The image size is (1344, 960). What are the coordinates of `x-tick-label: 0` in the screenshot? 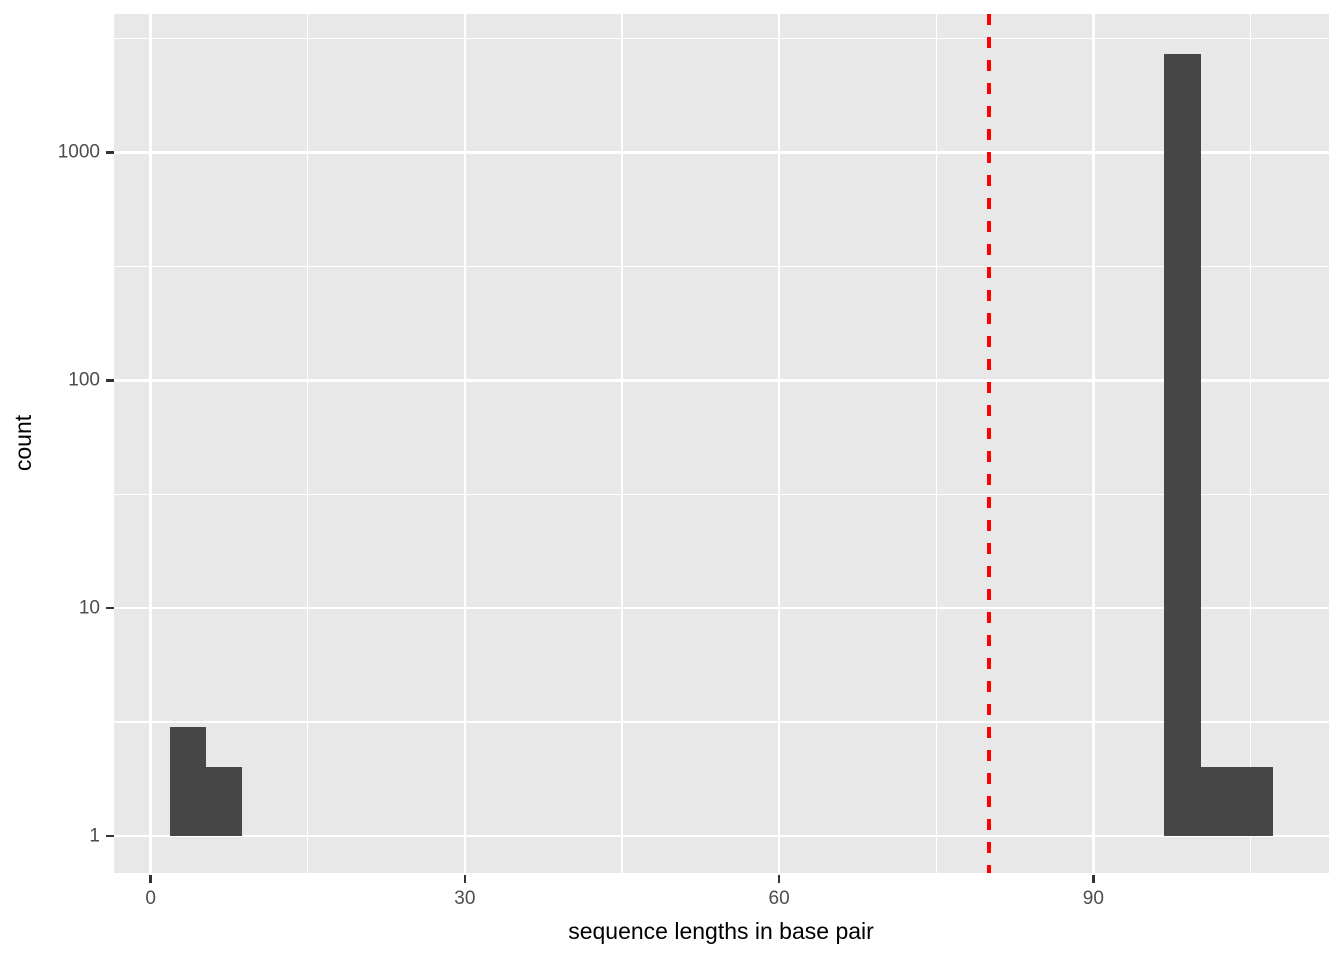 It's located at (150, 898).